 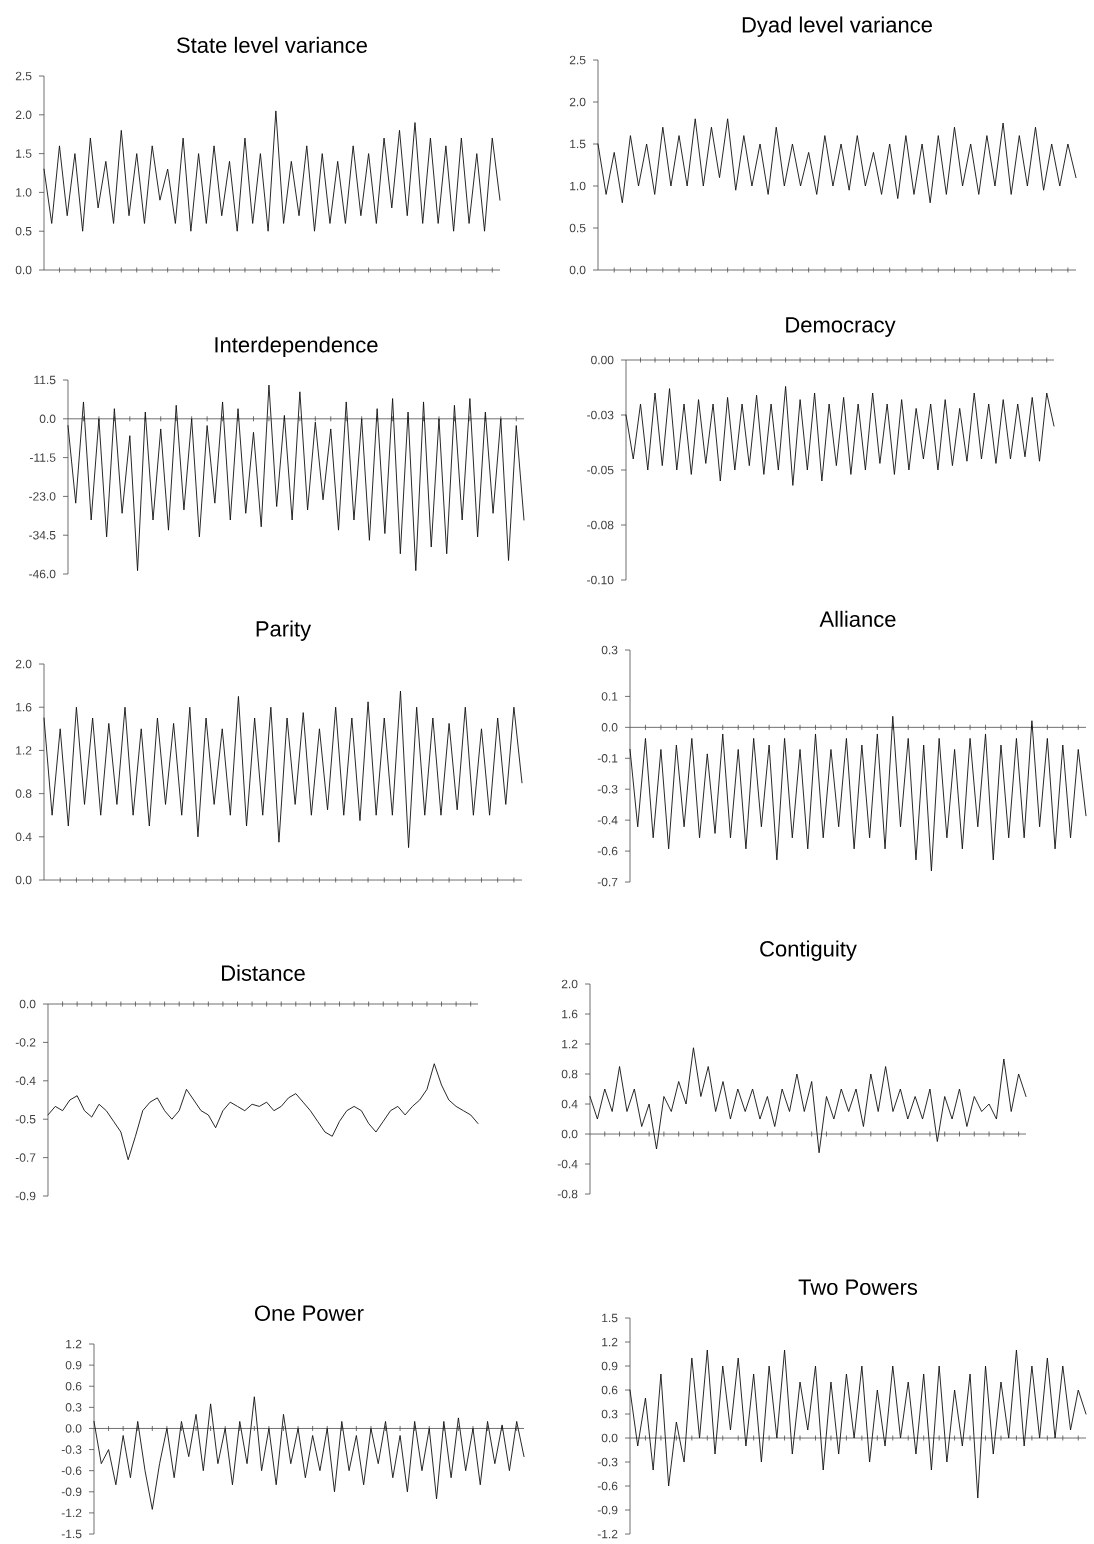 What do you see at coordinates (841, 327) in the screenshot?
I see `chart-title: Democracy` at bounding box center [841, 327].